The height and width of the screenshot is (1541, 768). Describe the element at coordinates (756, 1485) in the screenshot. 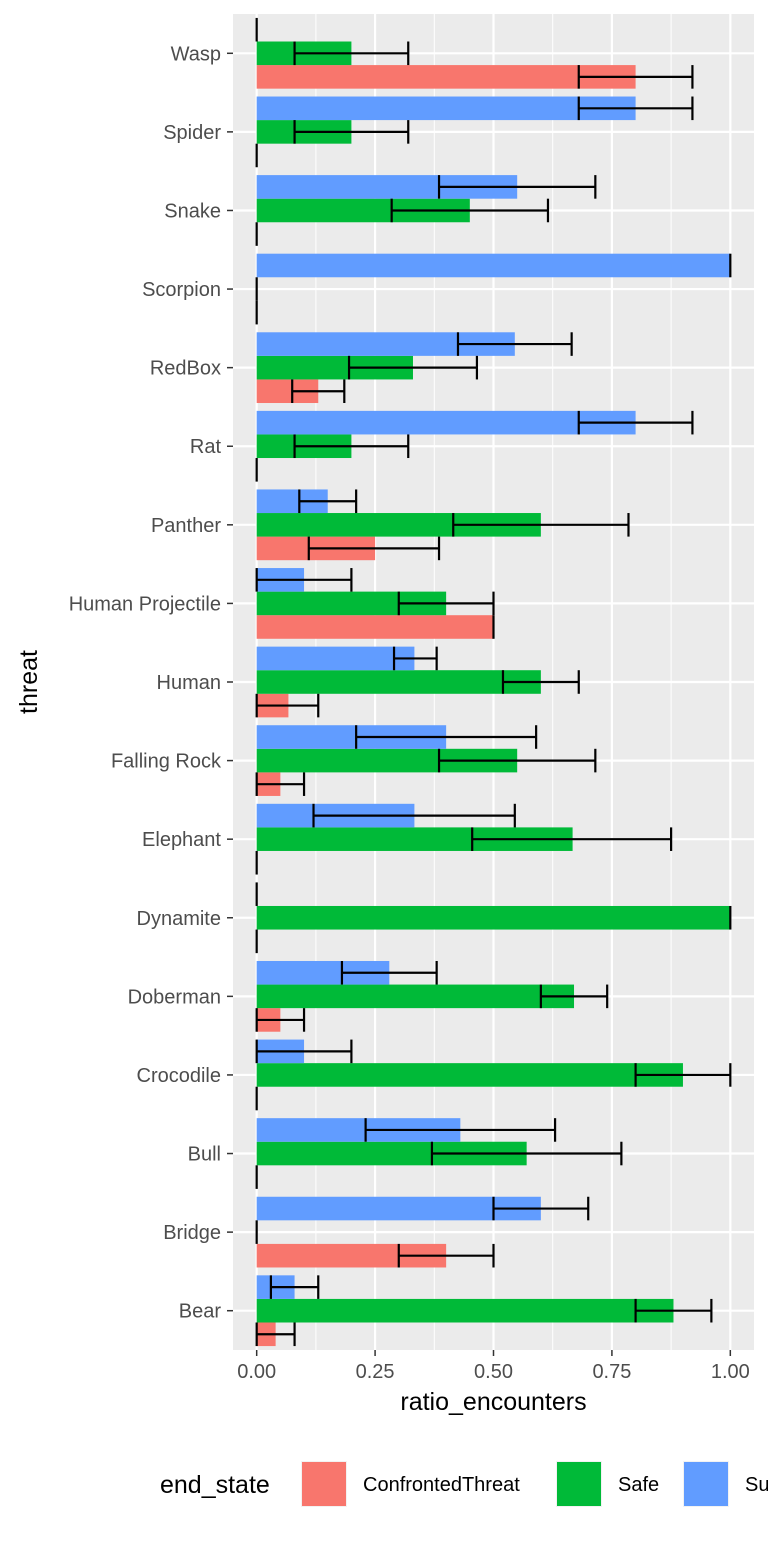

I see `legend-label: Su` at that location.